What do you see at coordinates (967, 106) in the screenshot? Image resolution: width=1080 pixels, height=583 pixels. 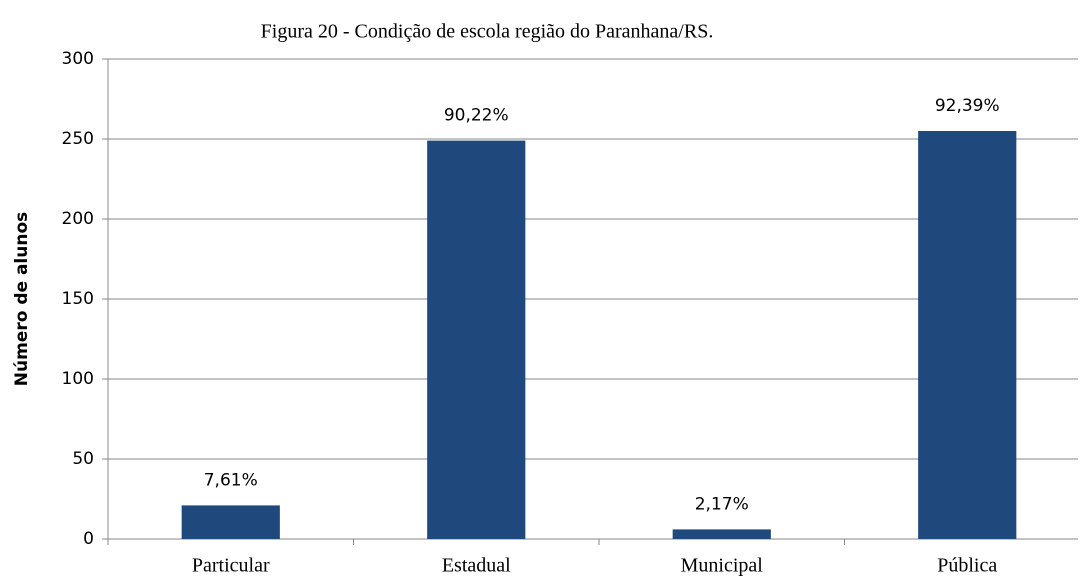 I see `bar-annotation: 92,39%` at bounding box center [967, 106].